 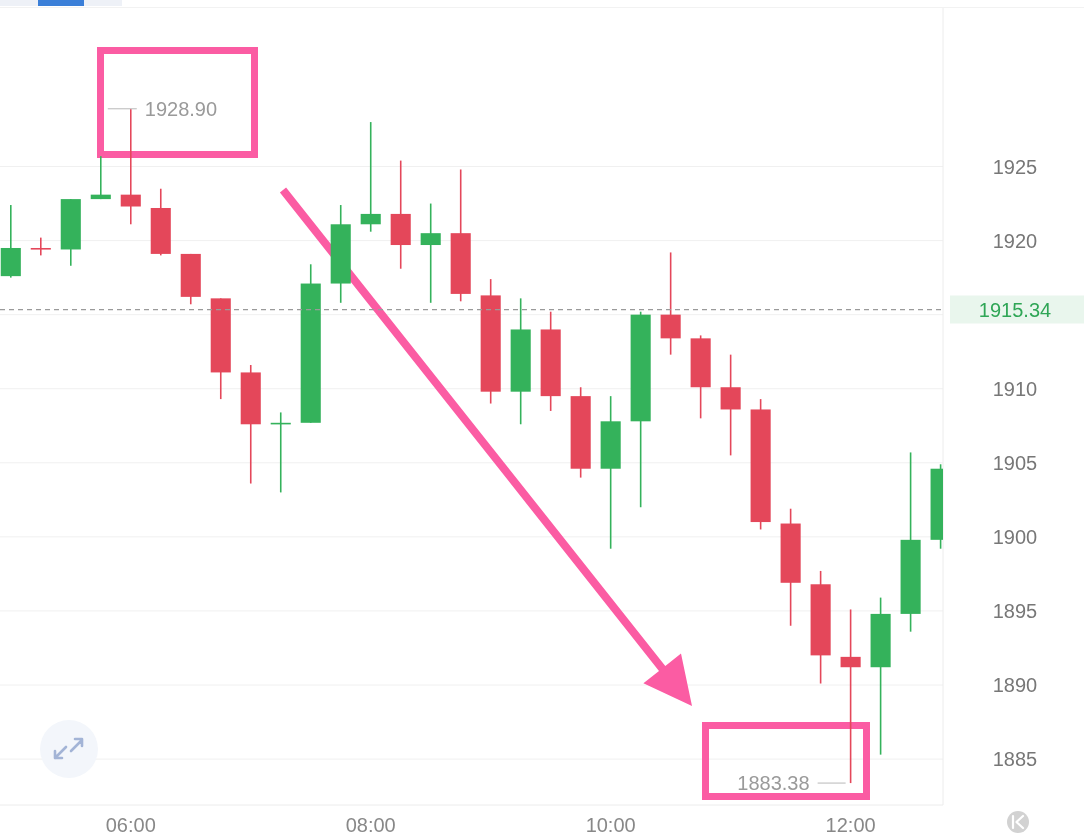 I want to click on x-tick-label: 12:00, so click(x=850, y=825).